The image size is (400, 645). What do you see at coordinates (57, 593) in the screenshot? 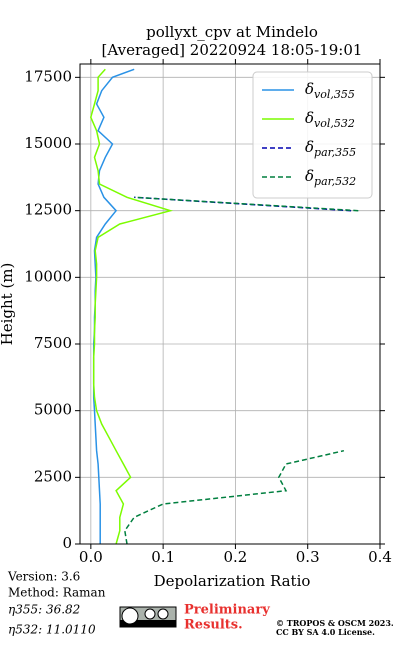
I see `method: Method: Raman` at bounding box center [57, 593].